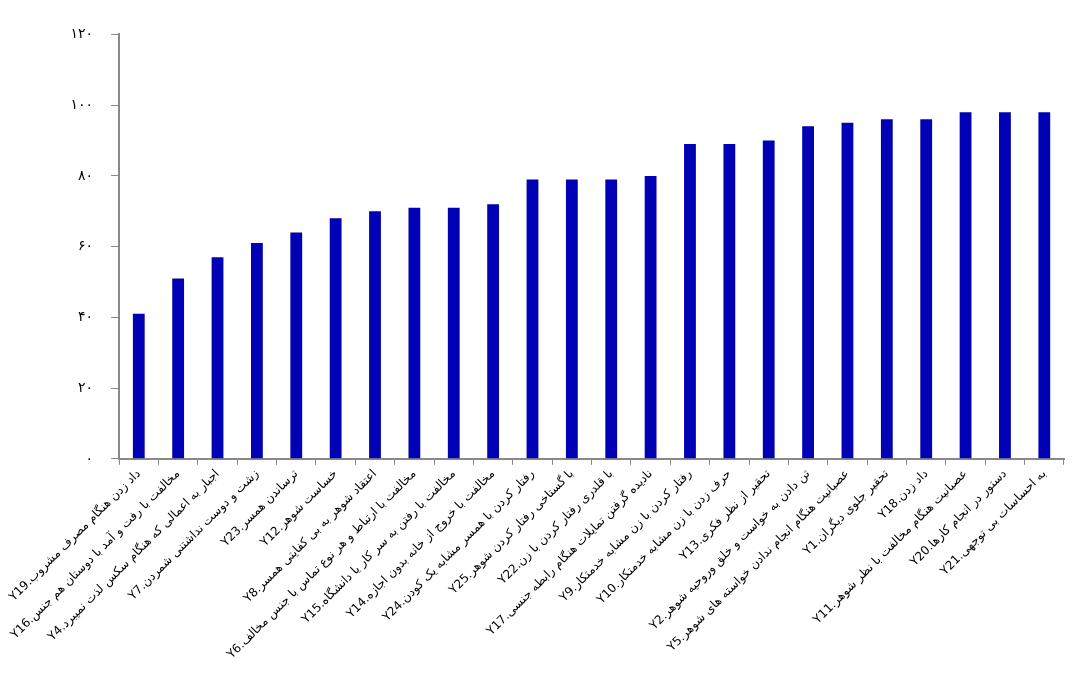 The width and height of the screenshot is (1089, 680). What do you see at coordinates (86, 316) in the screenshot?
I see `y-tick-label: ۴۰` at bounding box center [86, 316].